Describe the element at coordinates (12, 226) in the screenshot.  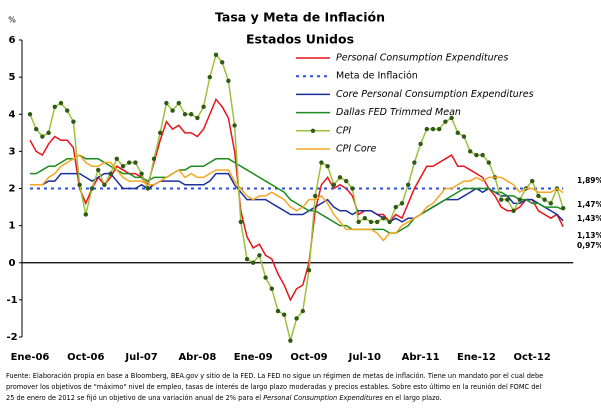
I see `y-tick-label: 1` at that location.